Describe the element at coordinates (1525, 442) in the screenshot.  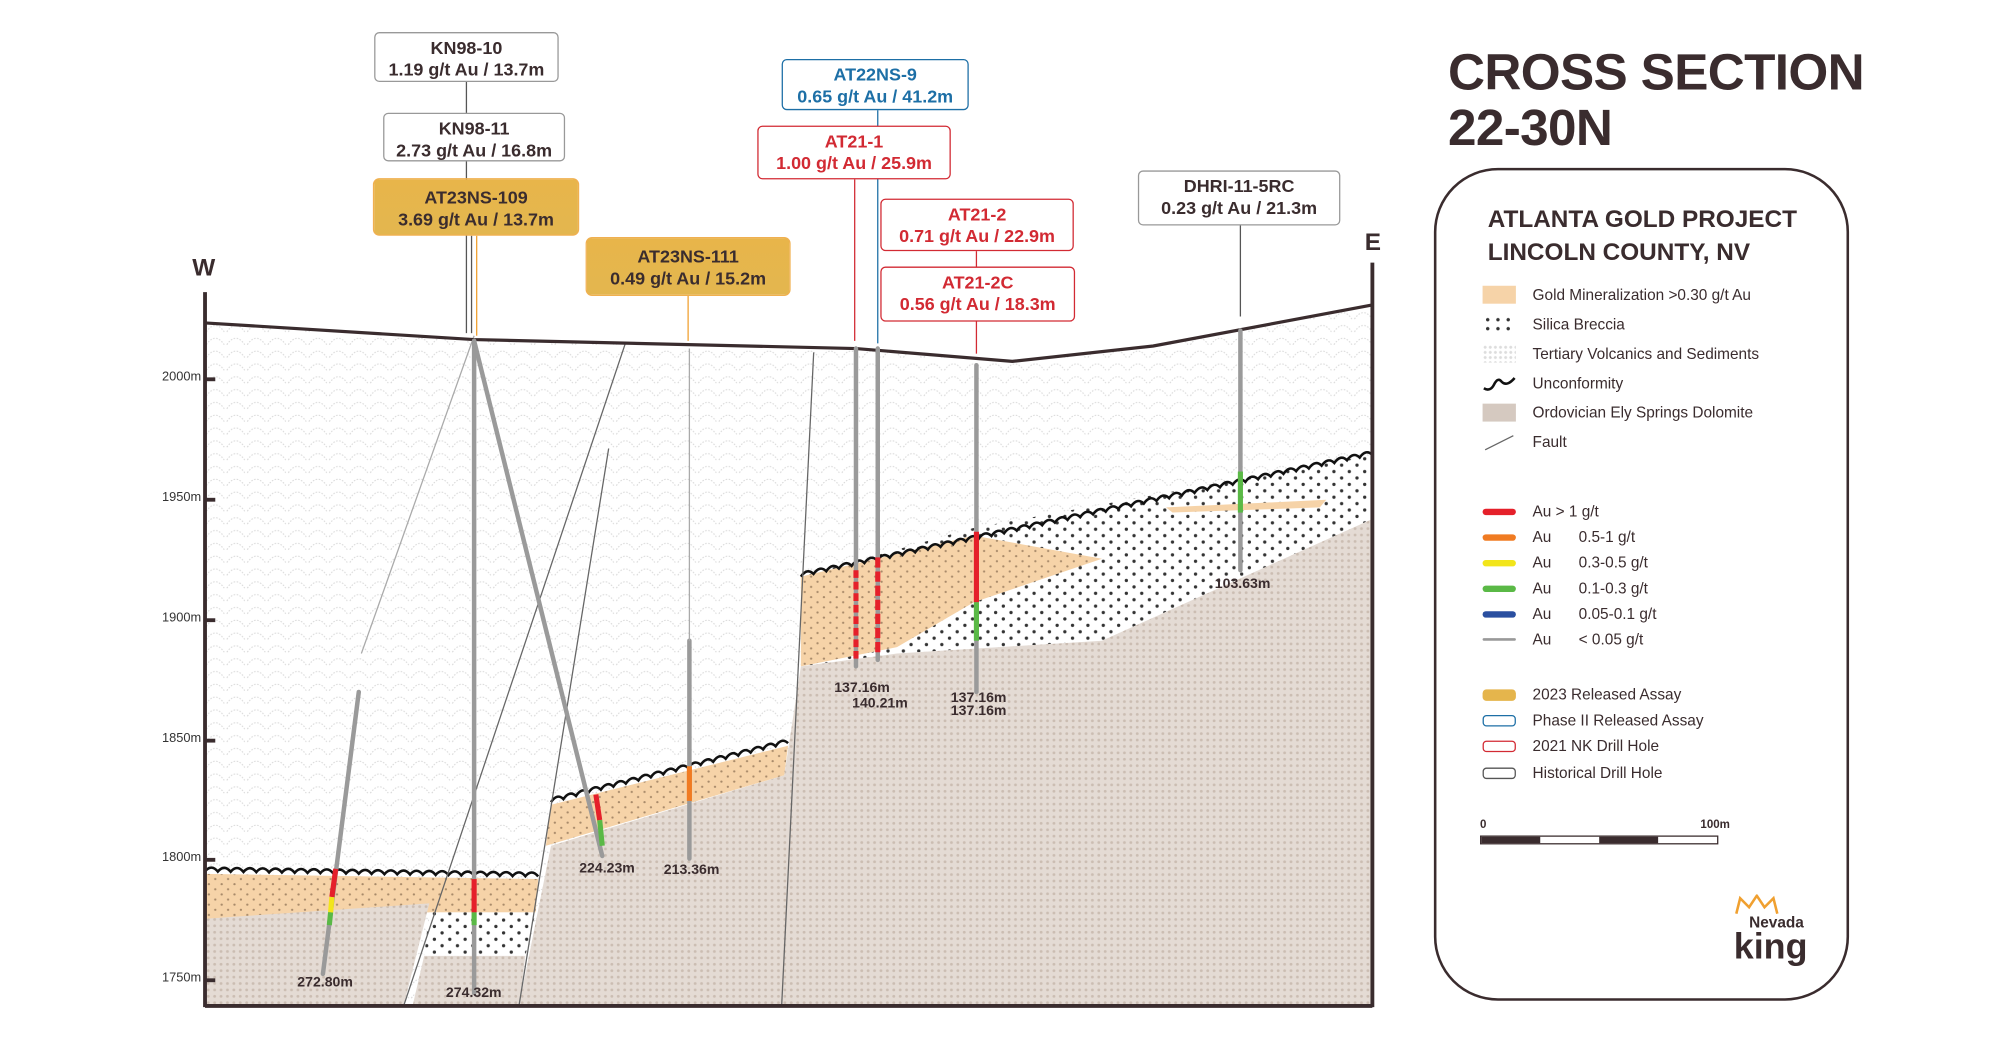
I see `legend-item-fault: Fault` at that location.